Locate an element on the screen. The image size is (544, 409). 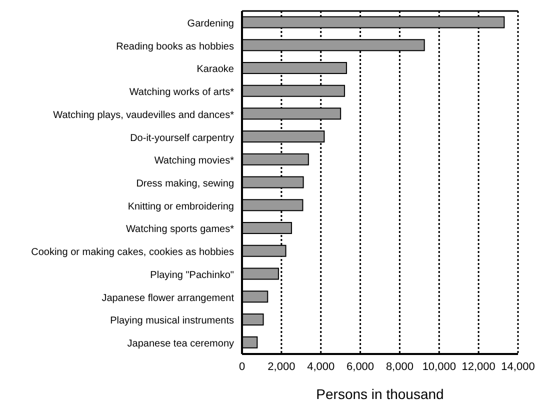
x-tick-label: 4,000 is located at coordinates (321, 366).